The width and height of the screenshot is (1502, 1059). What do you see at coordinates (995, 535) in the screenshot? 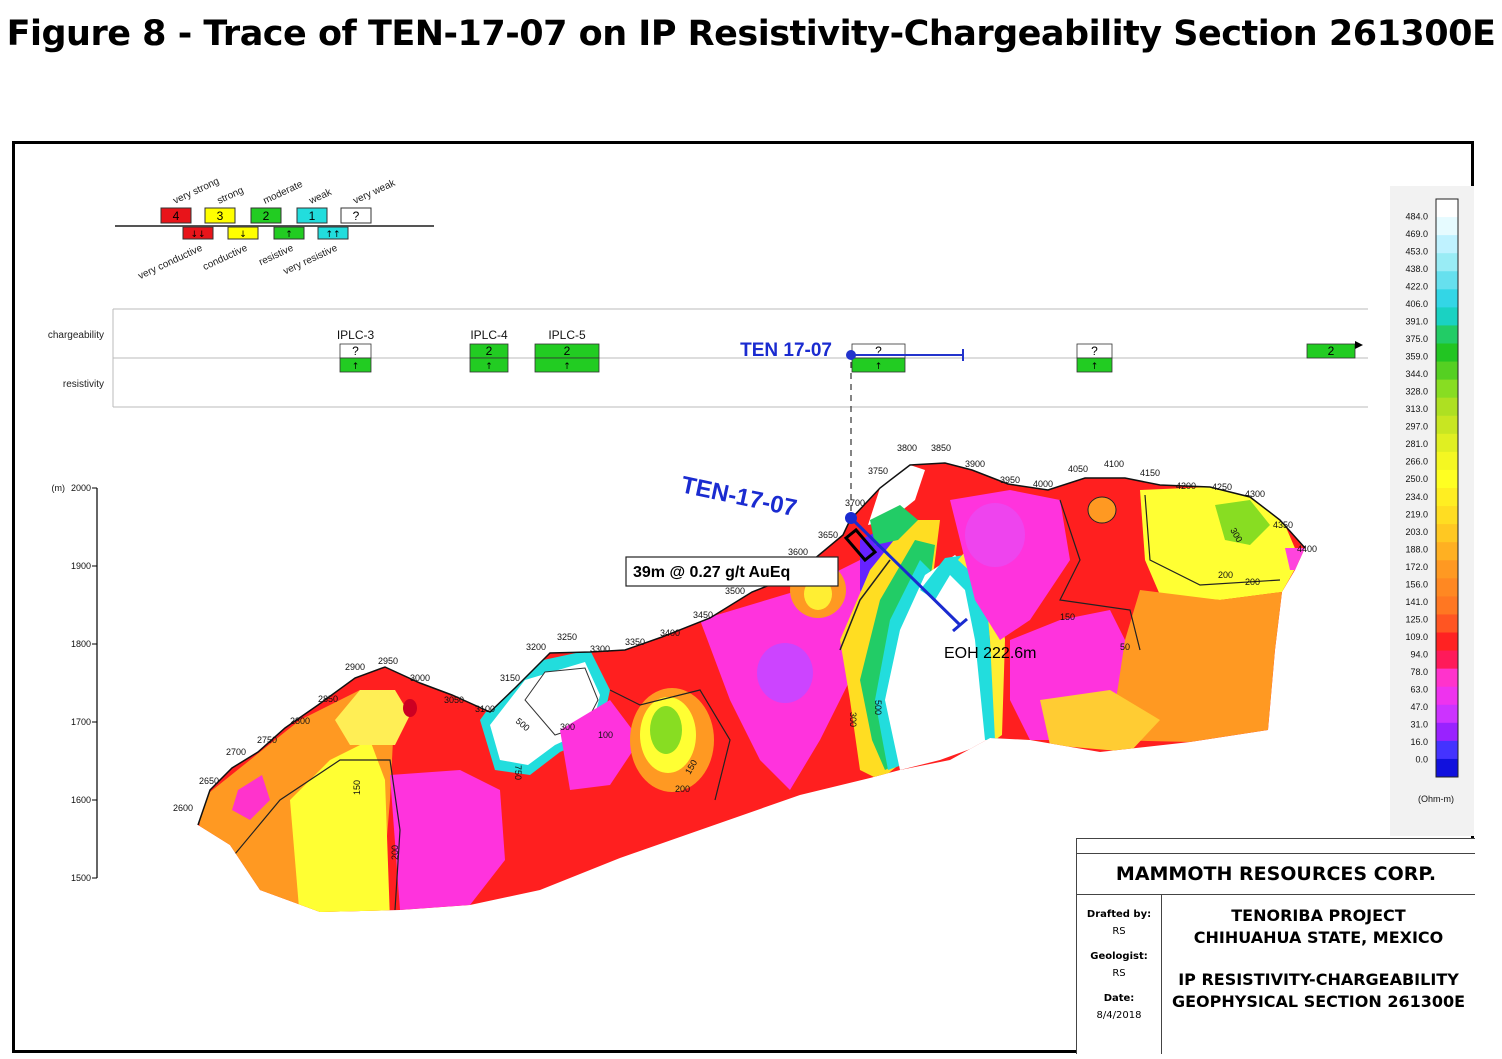
I see `zone-magenta-oval` at bounding box center [995, 535].